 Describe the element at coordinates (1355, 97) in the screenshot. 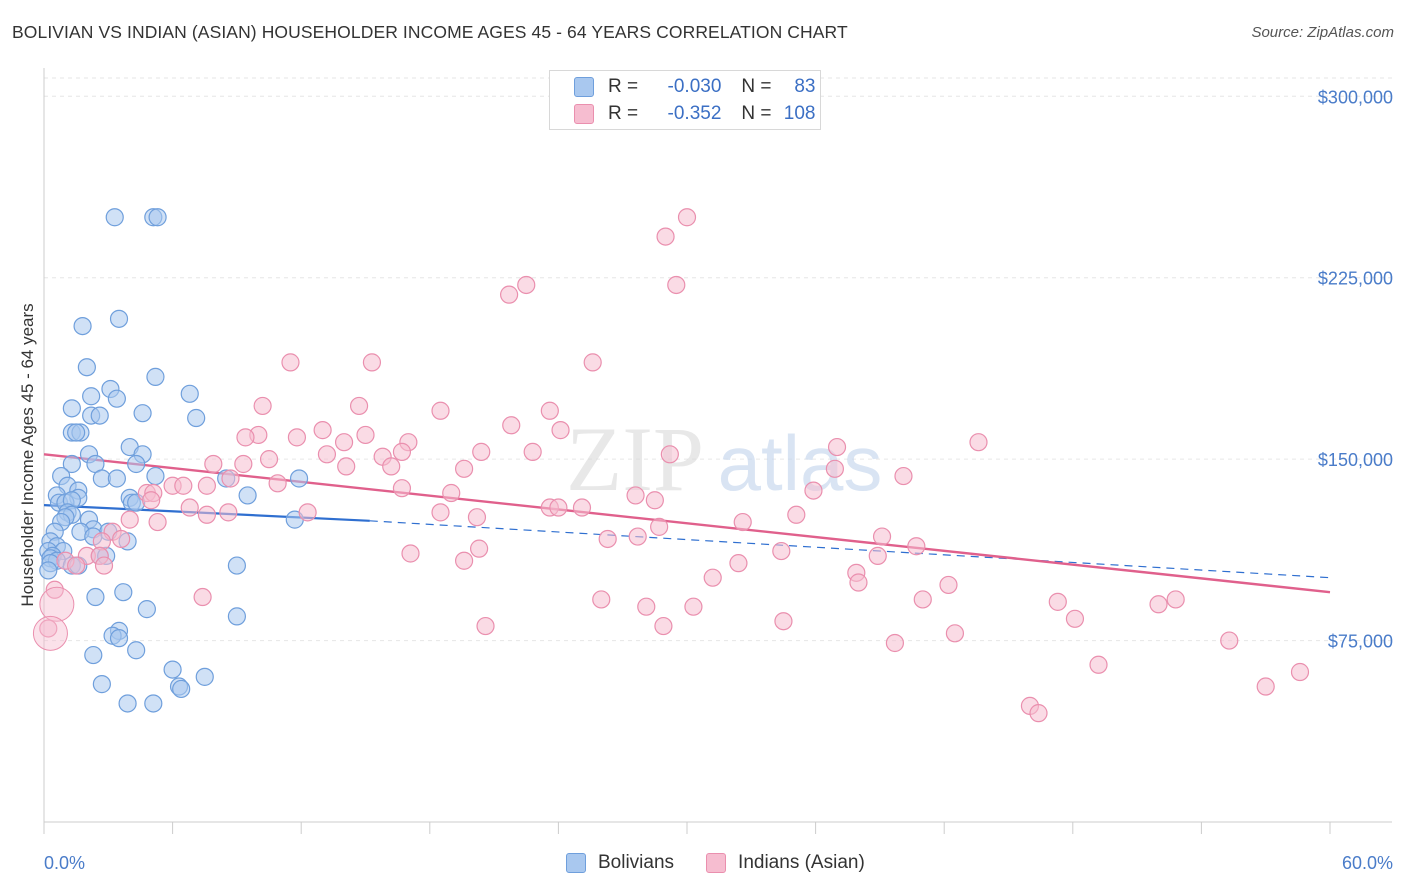

I see `y-tick-label: $300,000` at that location.